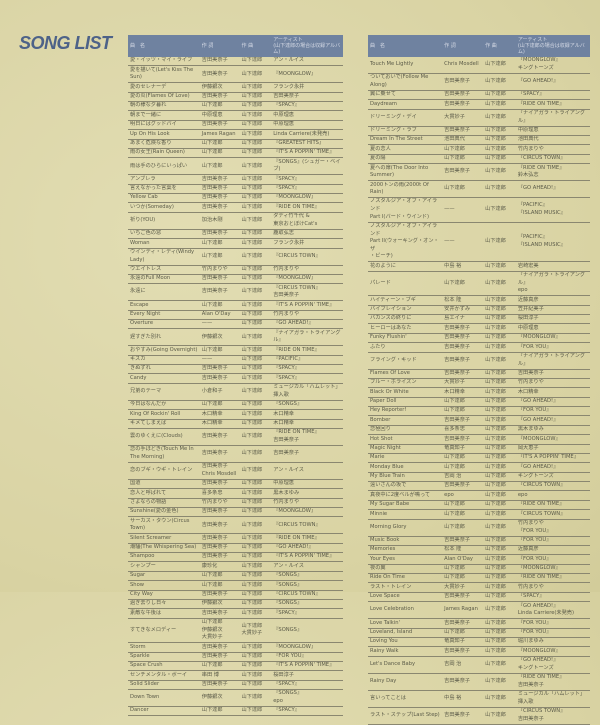 The height and width of the screenshot is (725, 600). Describe the element at coordinates (405, 495) in the screenshot. I see `song-title: 真夜中に2度ベルが鳴って` at that location.